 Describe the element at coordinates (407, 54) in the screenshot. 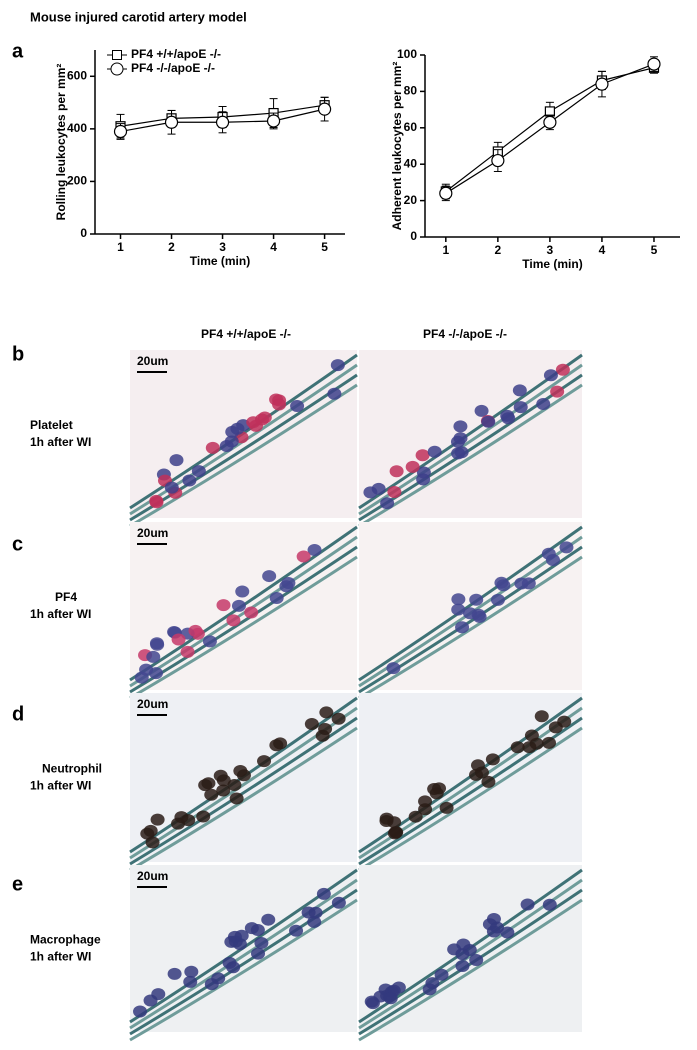

I see `y-tick-label: 100` at that location.